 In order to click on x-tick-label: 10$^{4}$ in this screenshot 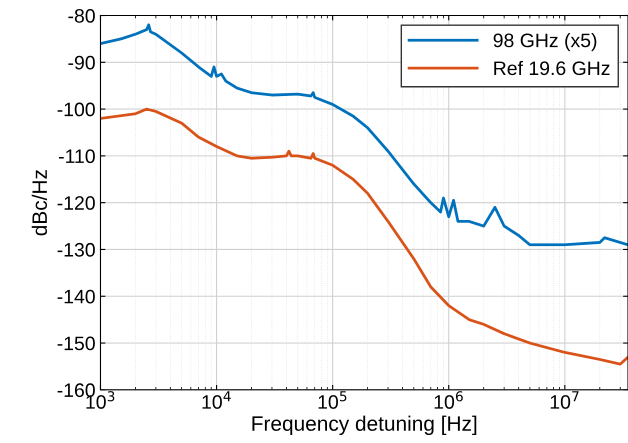, I will do `click(216, 400)`.